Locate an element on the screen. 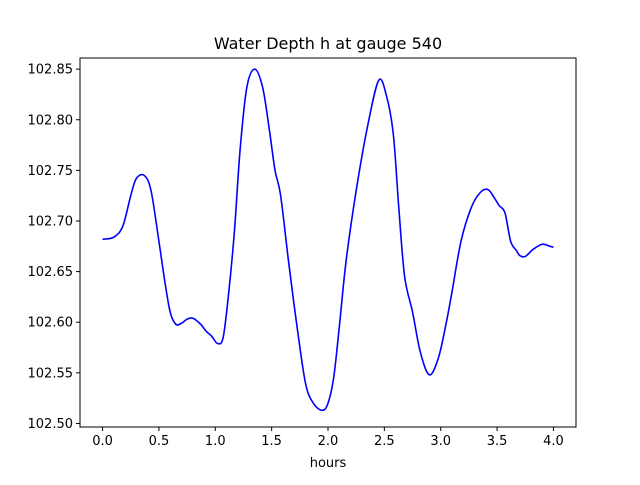 The image size is (640, 485). y-tick-label: 102.55 is located at coordinates (51, 373).